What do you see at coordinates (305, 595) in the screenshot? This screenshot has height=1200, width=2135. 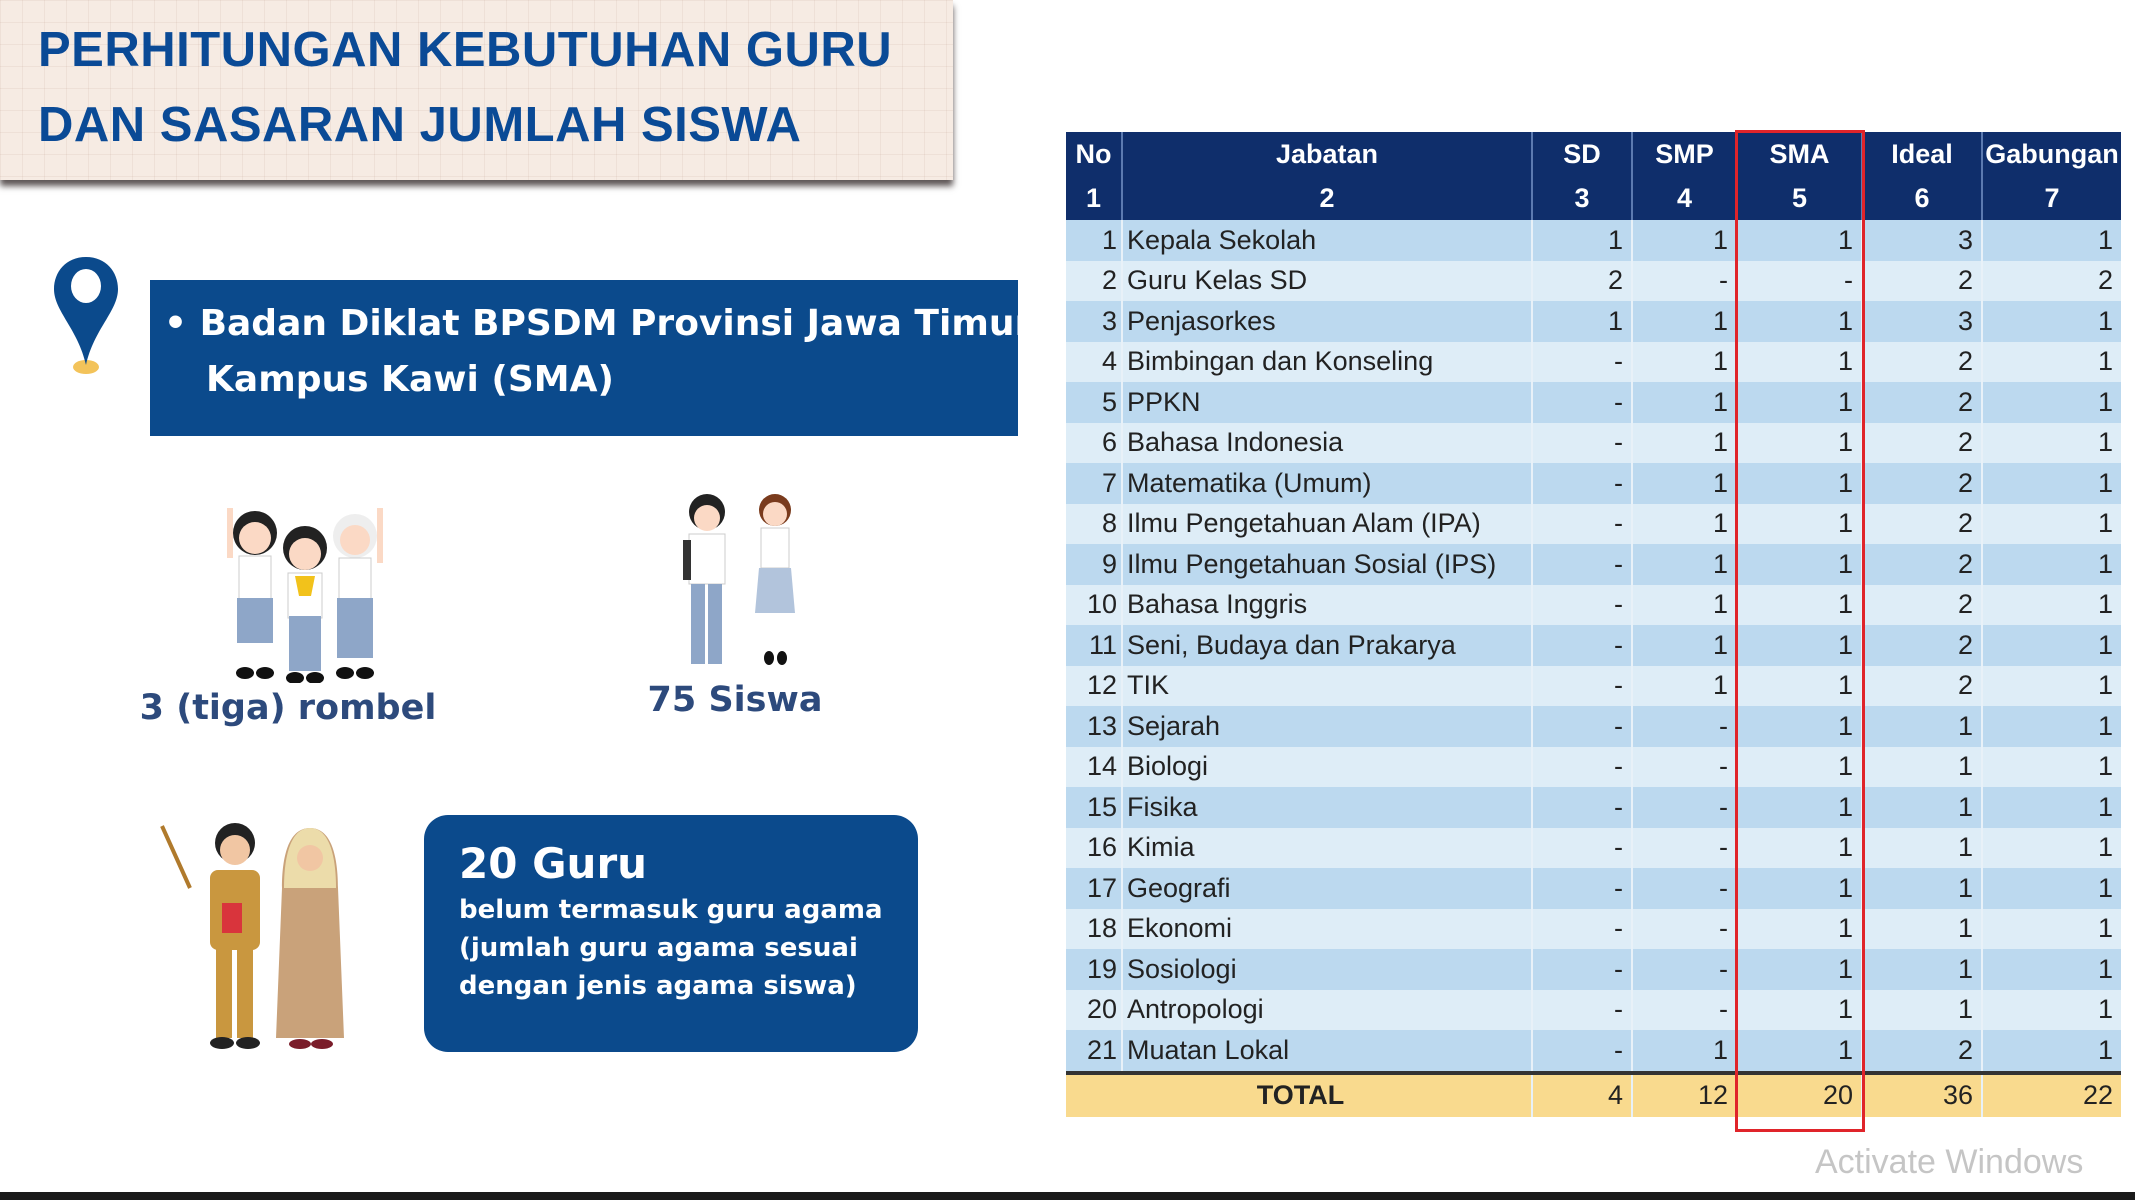 I see `students-group-illustration` at bounding box center [305, 595].